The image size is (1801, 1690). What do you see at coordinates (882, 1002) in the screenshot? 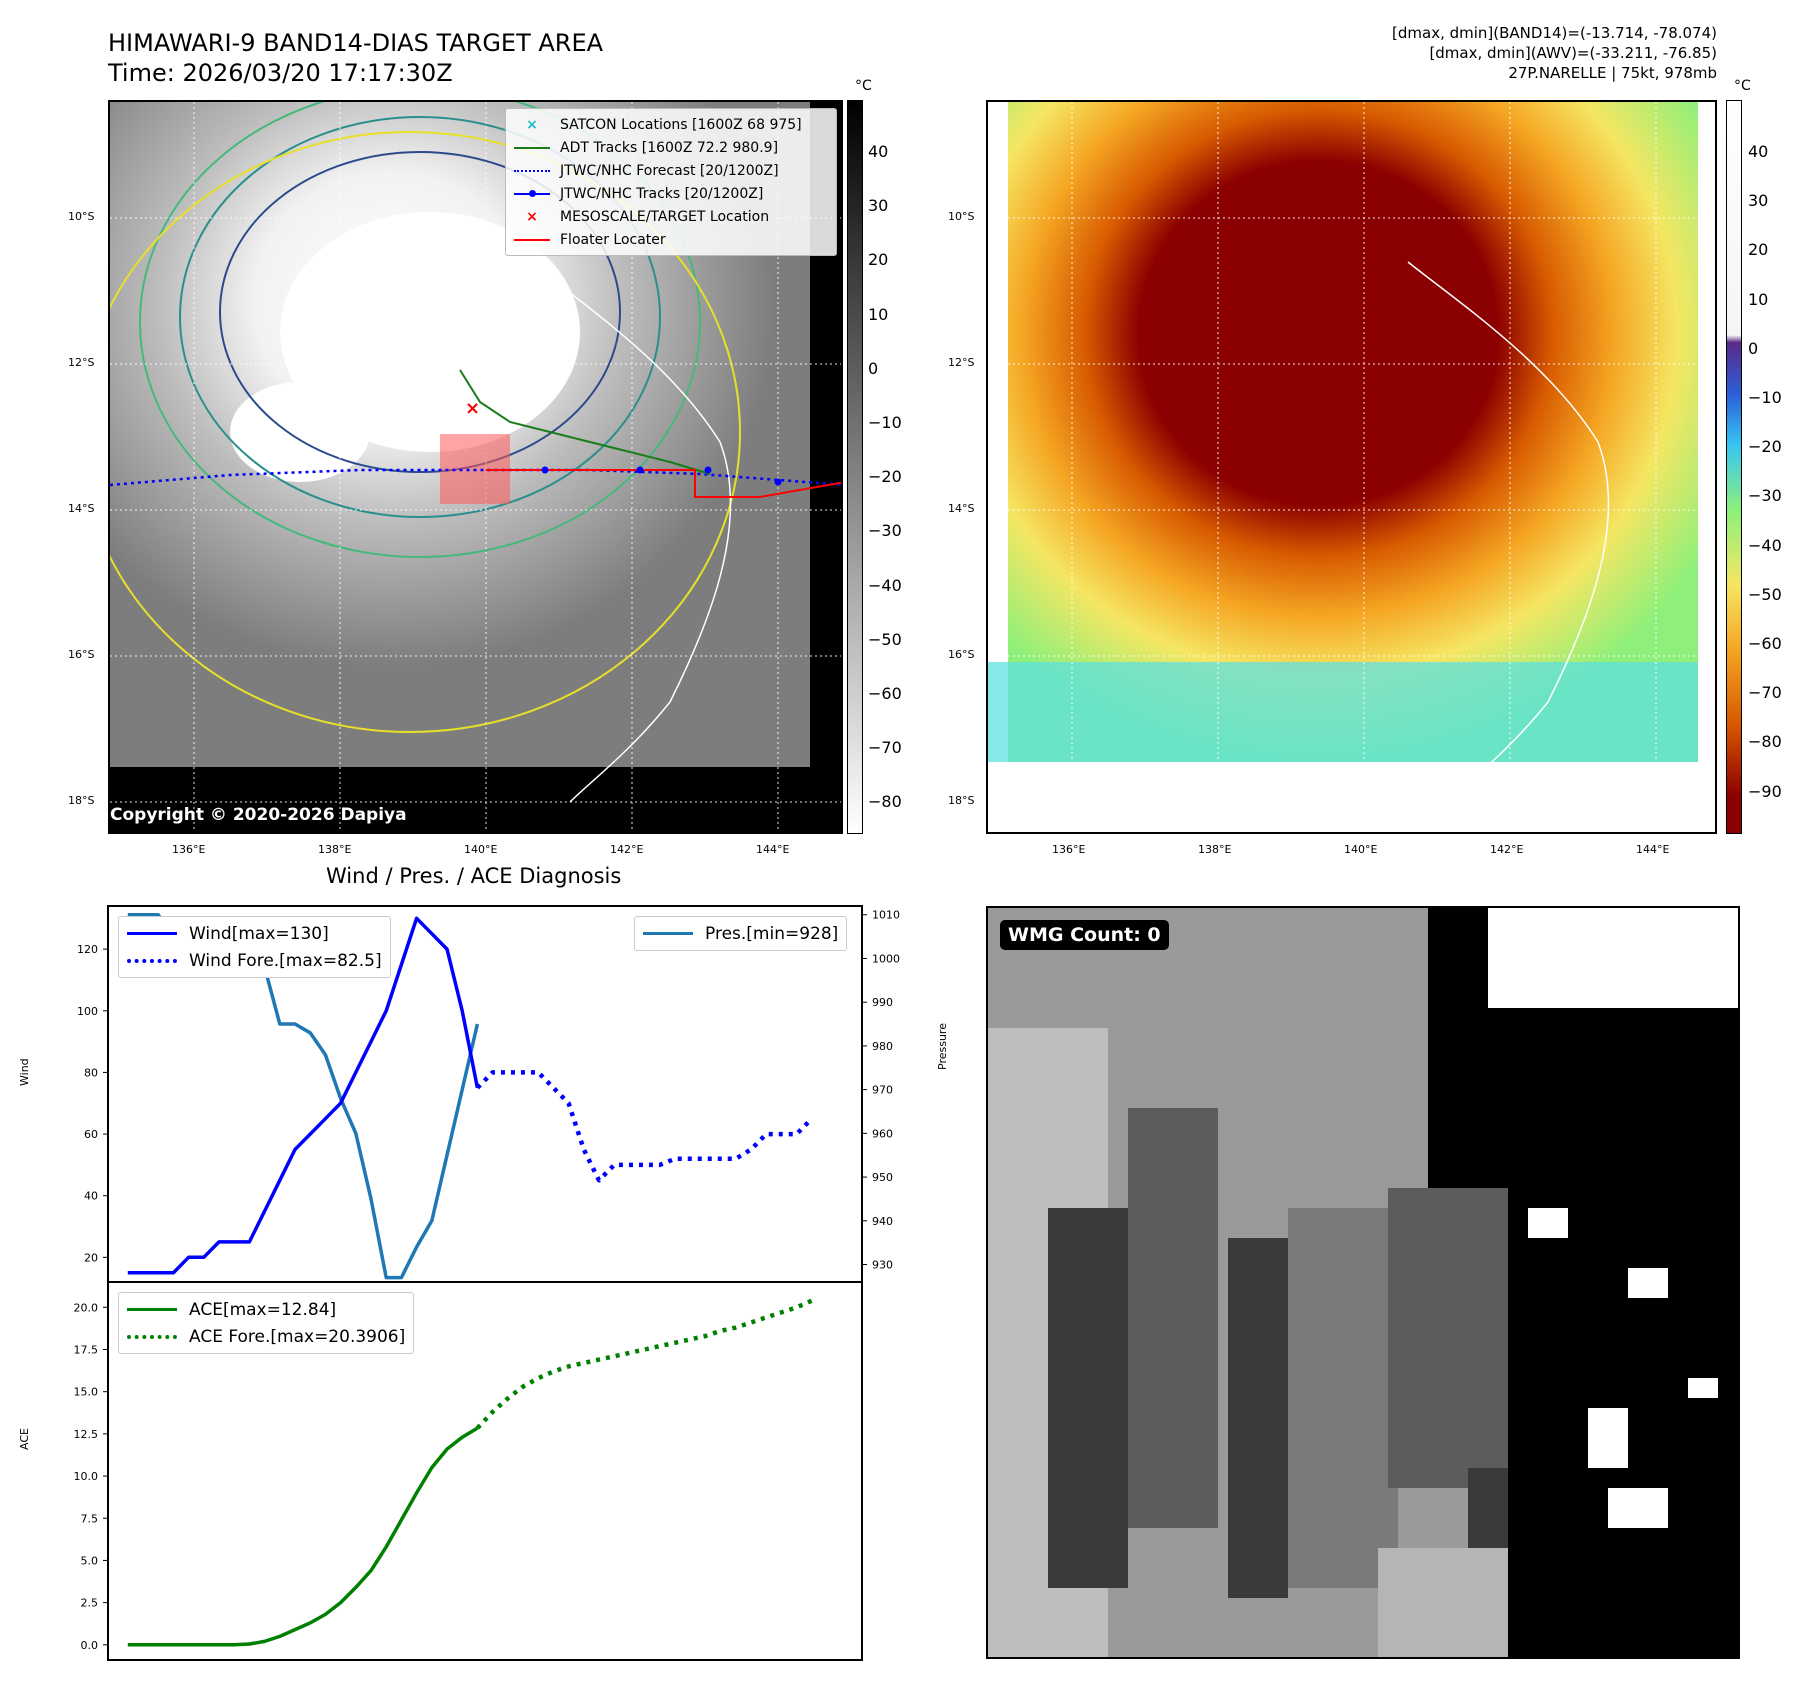
I see `pressure-tick-label: 990` at bounding box center [882, 1002].